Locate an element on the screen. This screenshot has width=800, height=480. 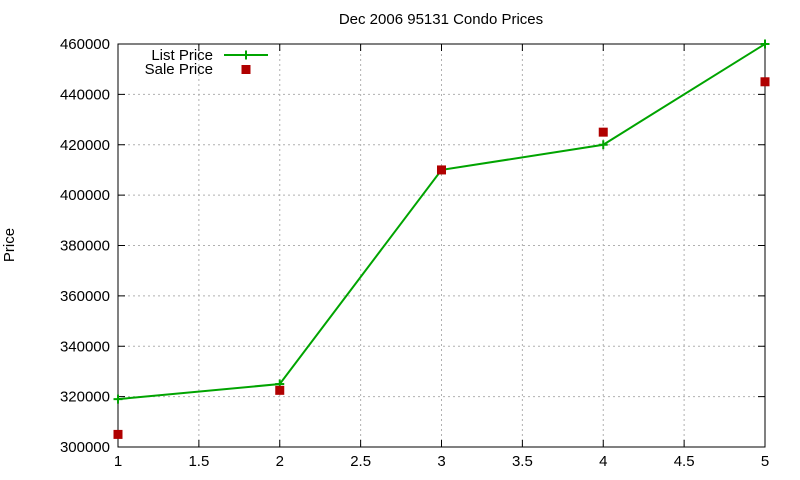
legend-label-sale-price: Sale Price is located at coordinates (179, 69).